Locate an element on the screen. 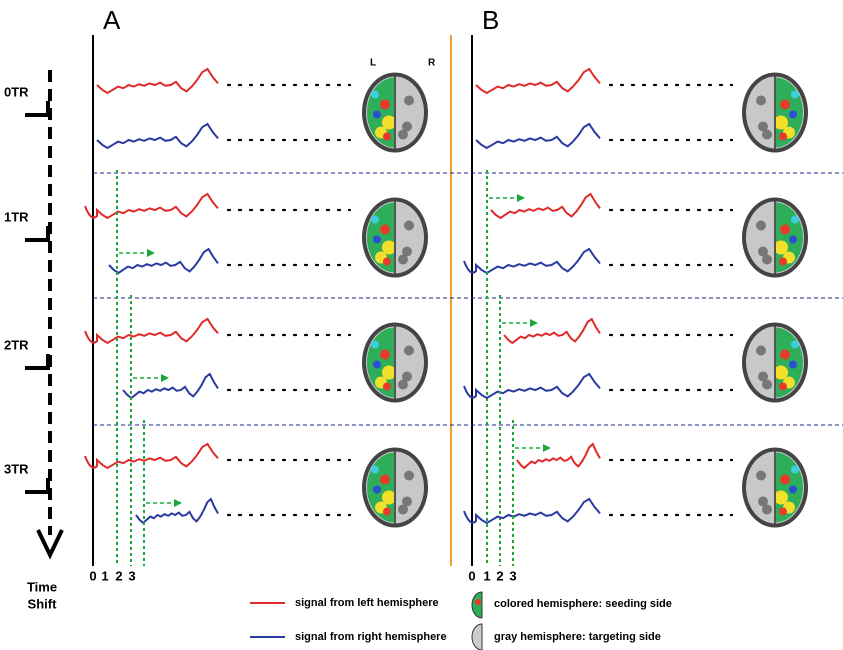  legend-text: gray hemisphere: targeting side is located at coordinates (577, 637).